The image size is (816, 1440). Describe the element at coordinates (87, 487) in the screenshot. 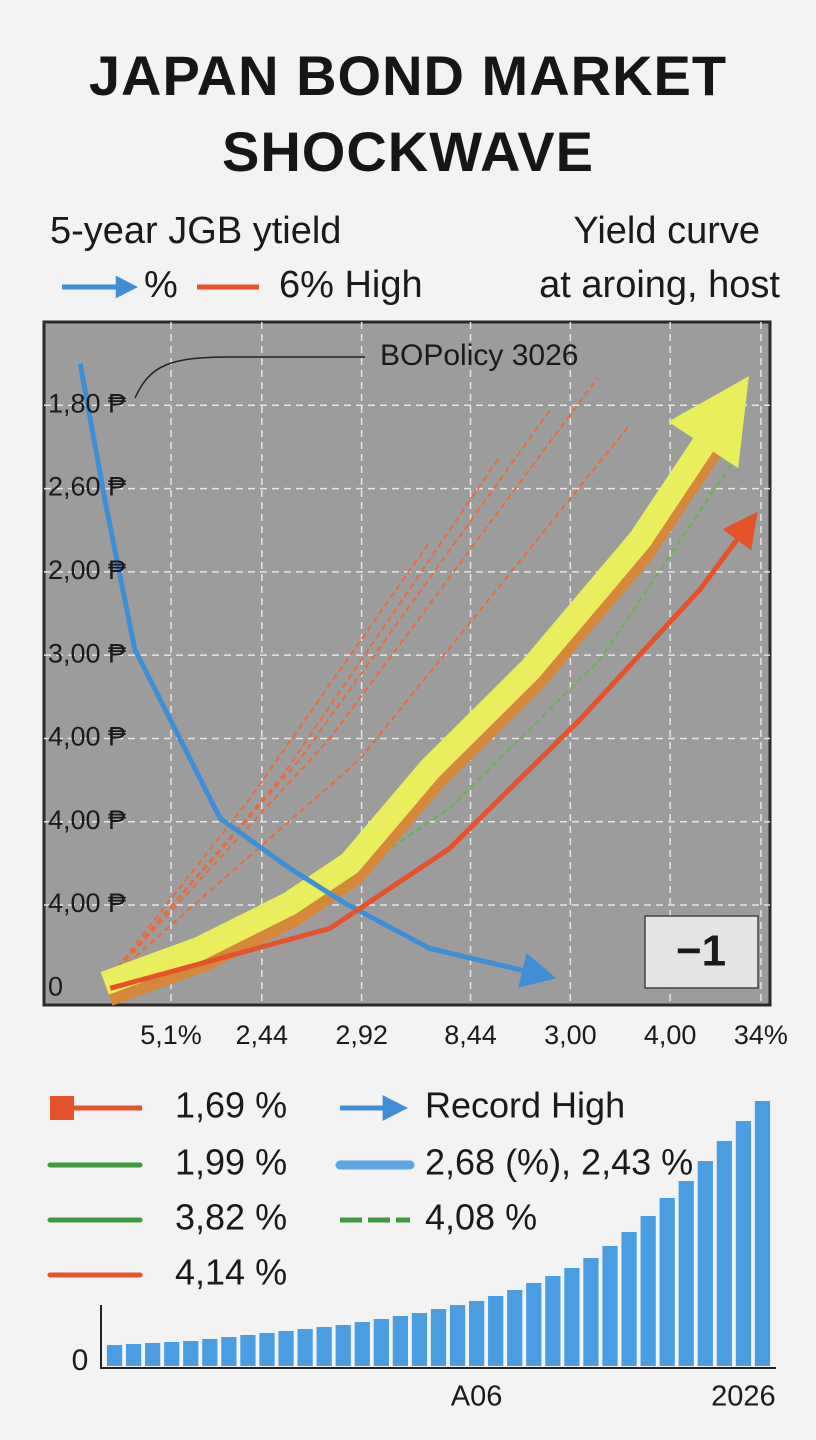

I see `y-tick-label: 2,60 ₱` at that location.